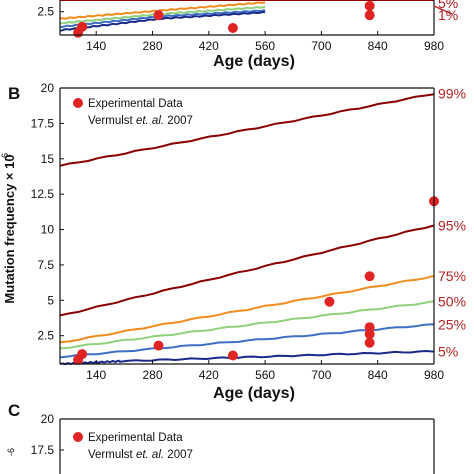  Describe the element at coordinates (5, 157) in the screenshot. I see `panel-b-y-axis-exponent: -6` at that location.